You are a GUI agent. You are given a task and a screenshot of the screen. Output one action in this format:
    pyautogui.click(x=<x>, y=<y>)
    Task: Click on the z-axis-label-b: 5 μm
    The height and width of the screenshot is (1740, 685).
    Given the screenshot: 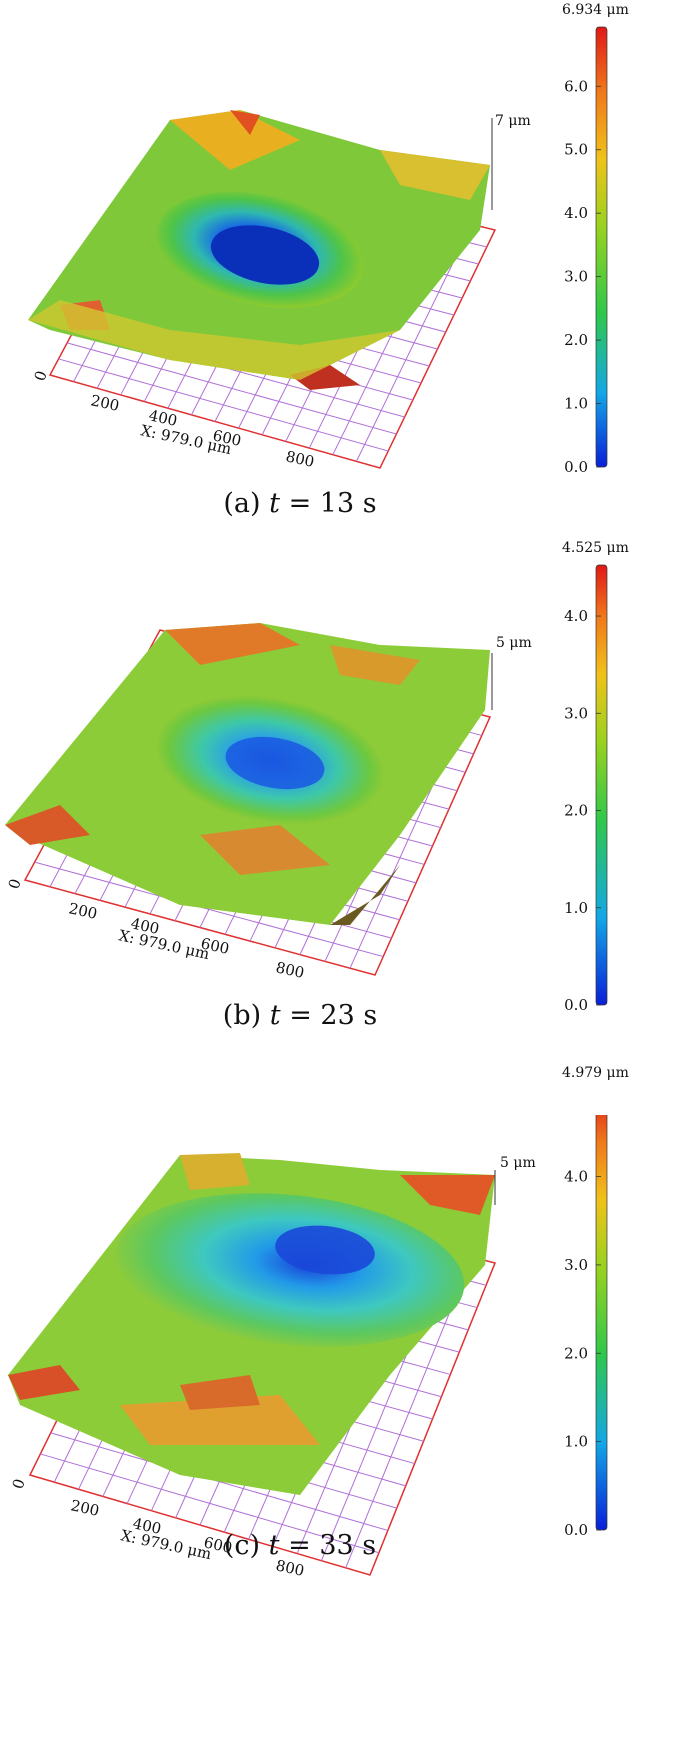 What is the action you would take?
    pyautogui.click(x=514, y=643)
    